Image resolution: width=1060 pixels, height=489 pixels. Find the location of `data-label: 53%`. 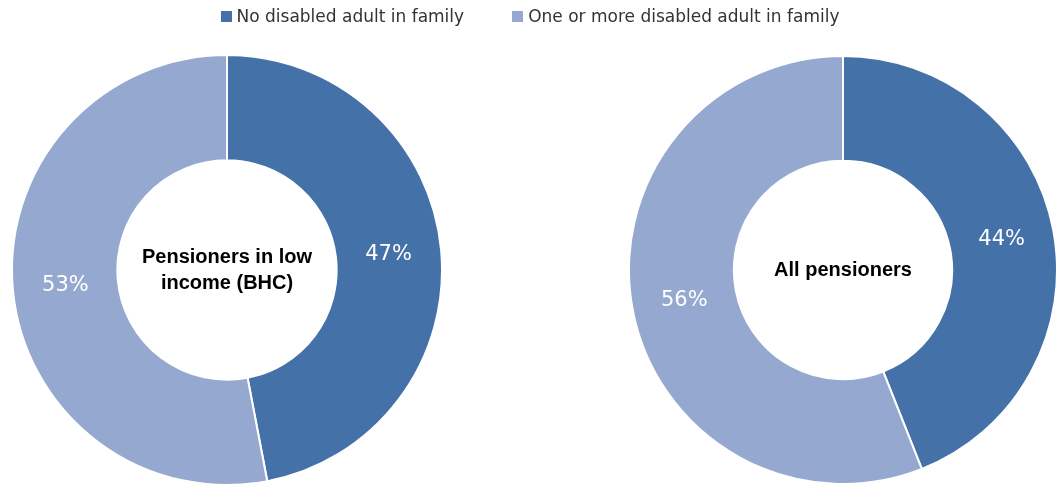

data-label: 53% is located at coordinates (65, 283).